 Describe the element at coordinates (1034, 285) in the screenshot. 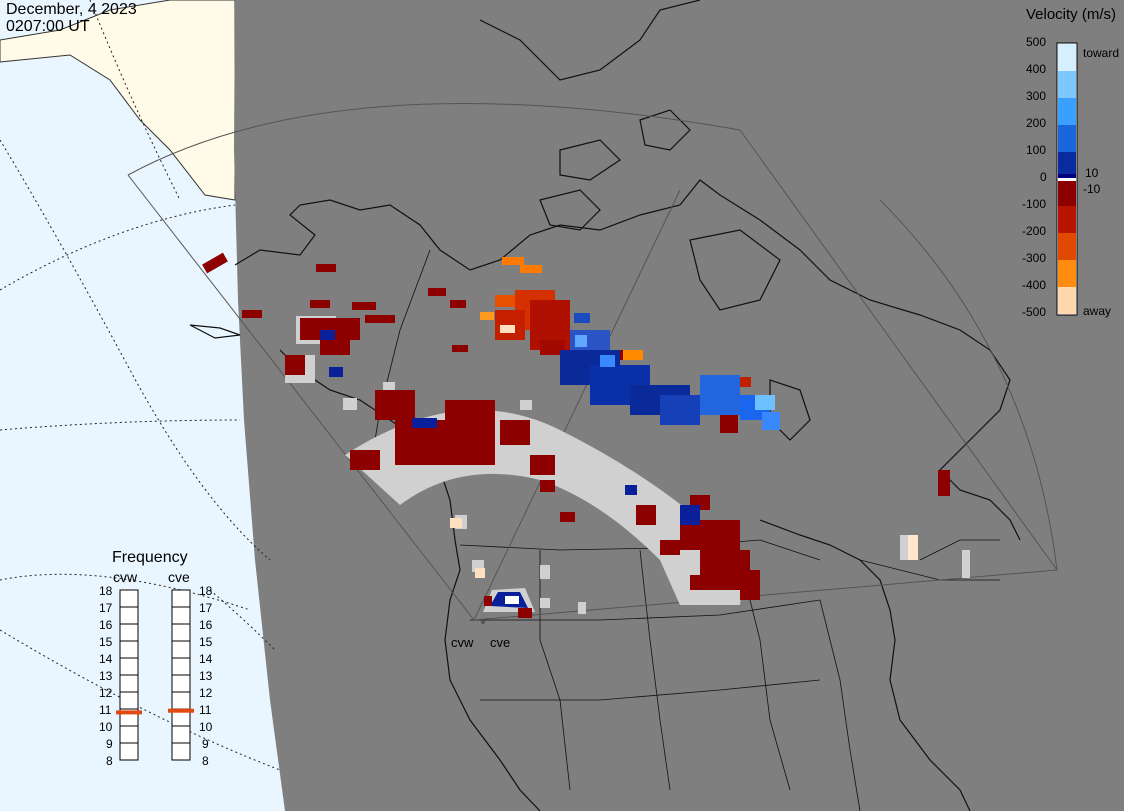

I see `velocity-tick: -400` at that location.